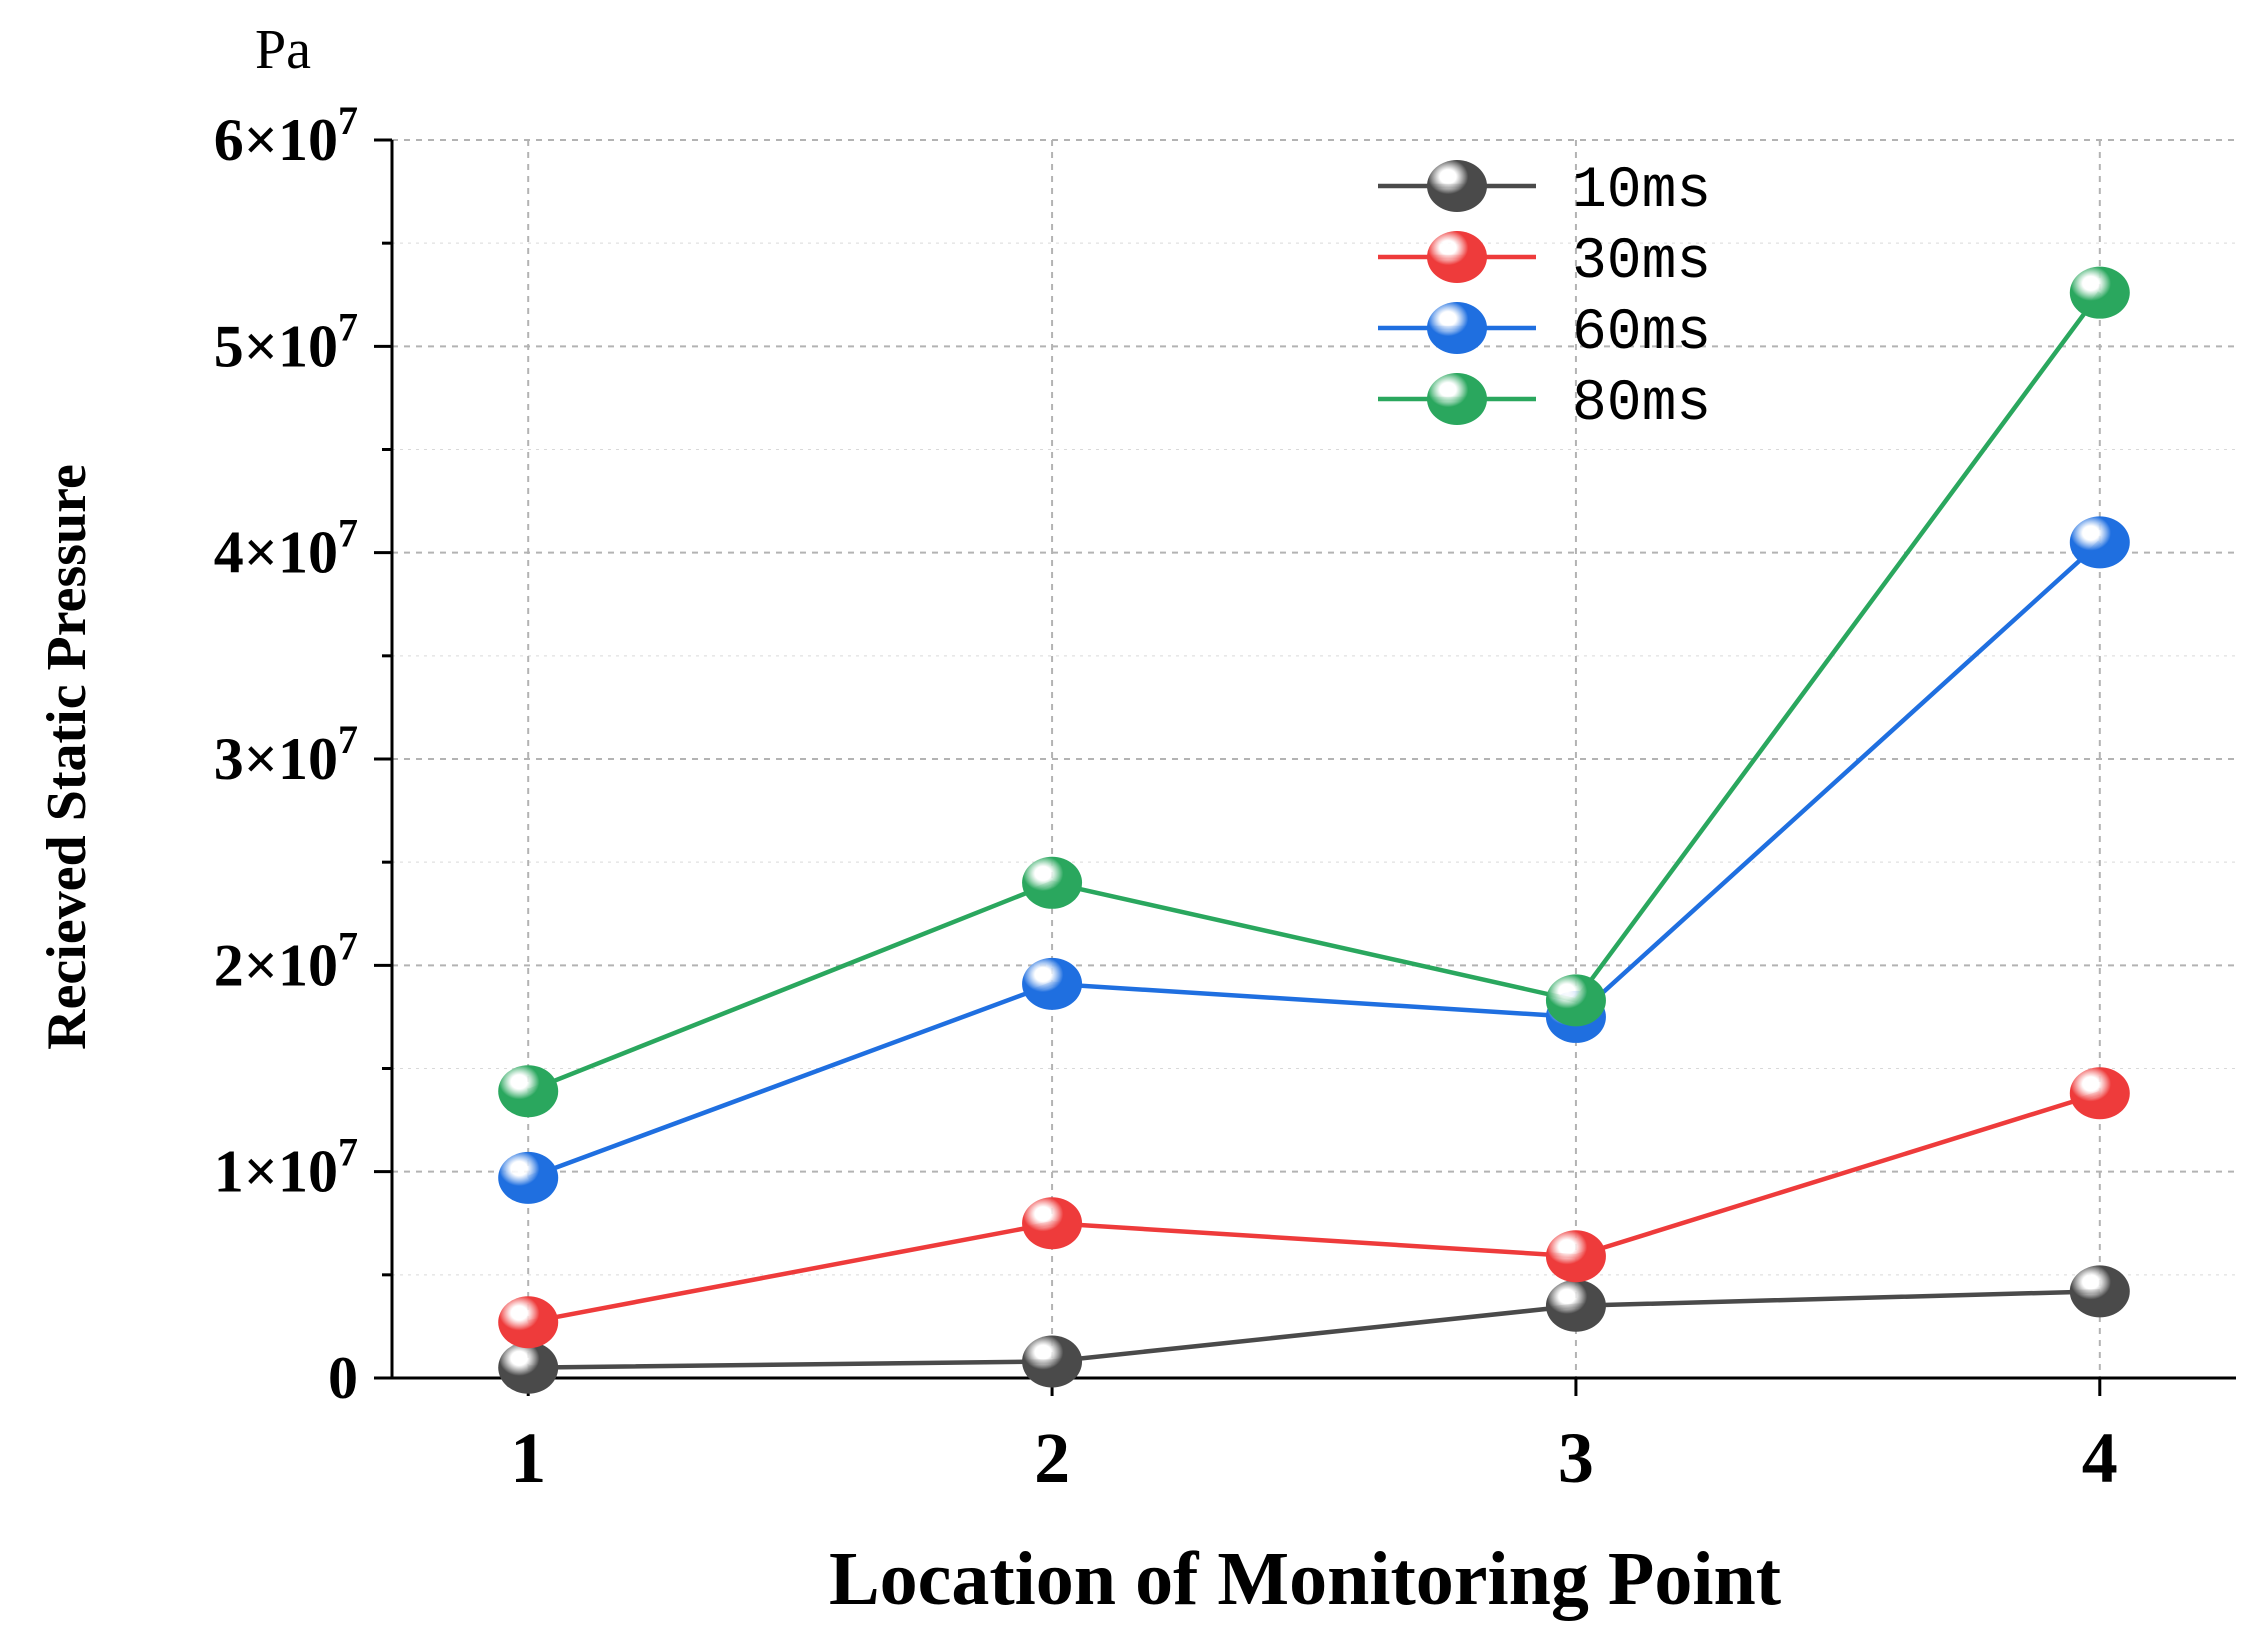 The image size is (2262, 1644). I want to click on x-tick-label: 1, so click(528, 1458).